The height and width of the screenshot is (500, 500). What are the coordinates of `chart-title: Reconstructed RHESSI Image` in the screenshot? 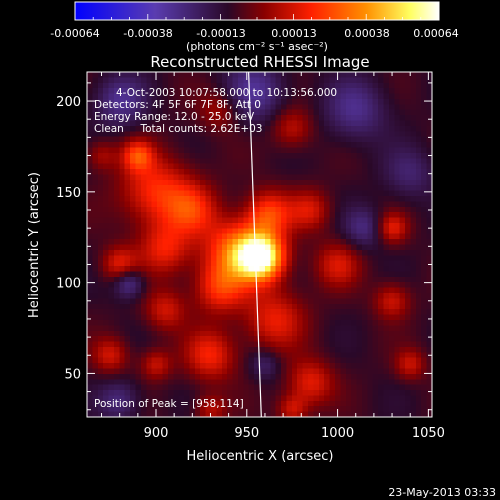 It's located at (259, 62).